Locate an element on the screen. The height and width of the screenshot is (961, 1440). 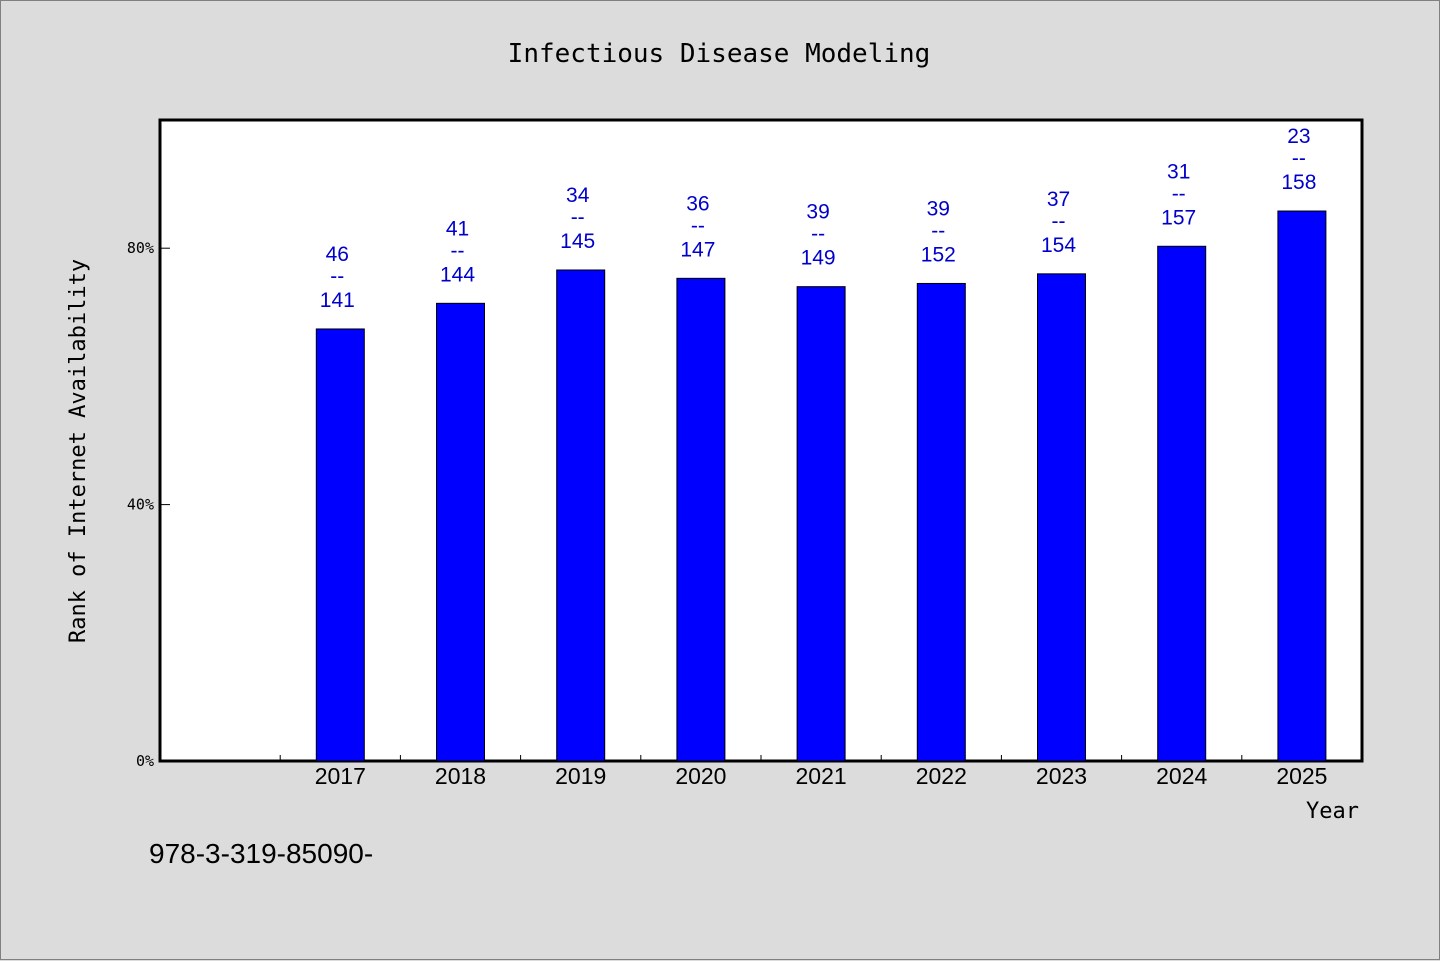
bar-label-2019-rank: 34 is located at coordinates (578, 195).